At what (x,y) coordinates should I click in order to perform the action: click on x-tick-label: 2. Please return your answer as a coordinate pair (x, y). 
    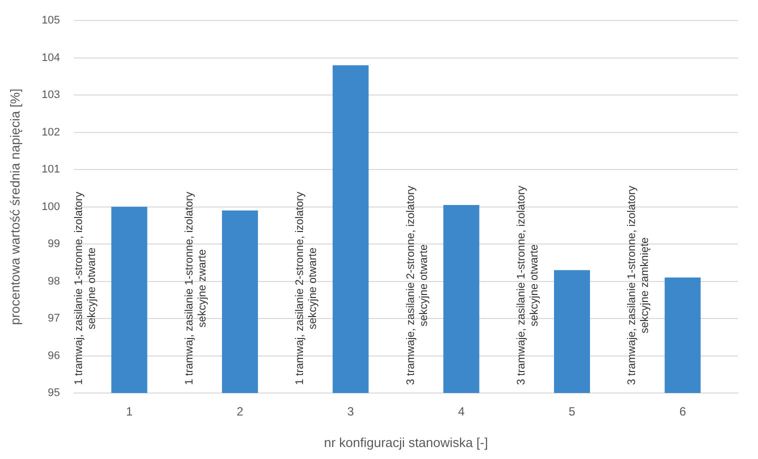
    Looking at the image, I should click on (240, 411).